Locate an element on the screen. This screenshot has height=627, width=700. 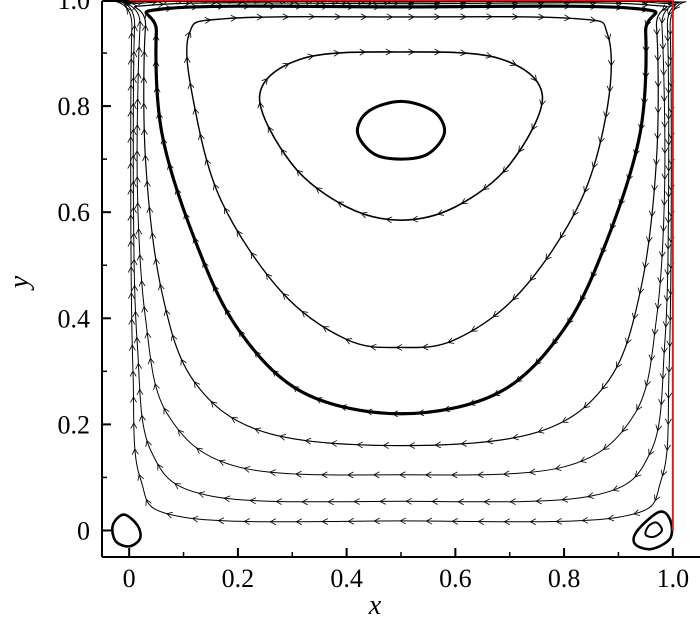
y-tick-label-4: 0.8 is located at coordinates (74, 106).